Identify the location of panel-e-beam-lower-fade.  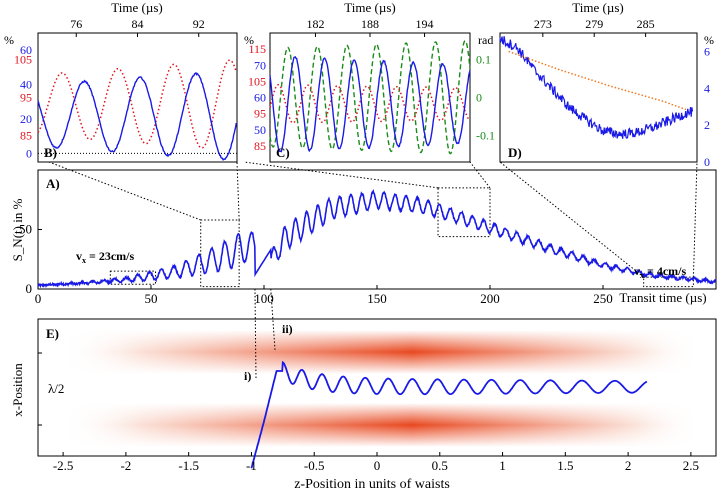
(380, 425).